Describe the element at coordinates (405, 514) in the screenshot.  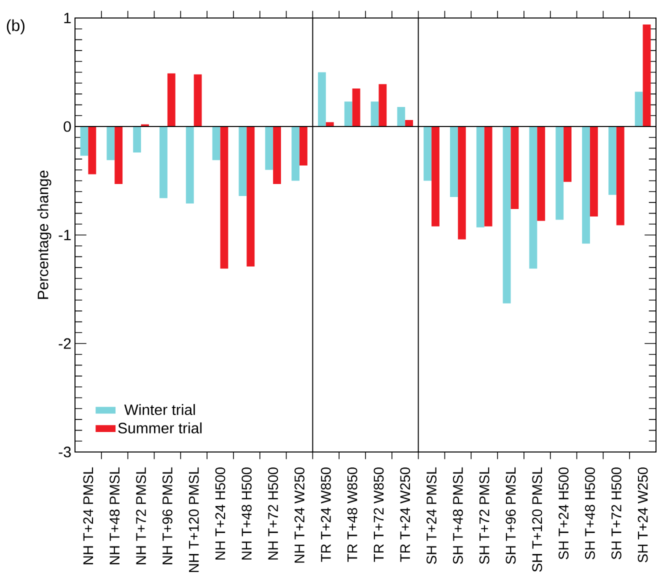
I see `x-tick-label: TR T+24 W250` at that location.